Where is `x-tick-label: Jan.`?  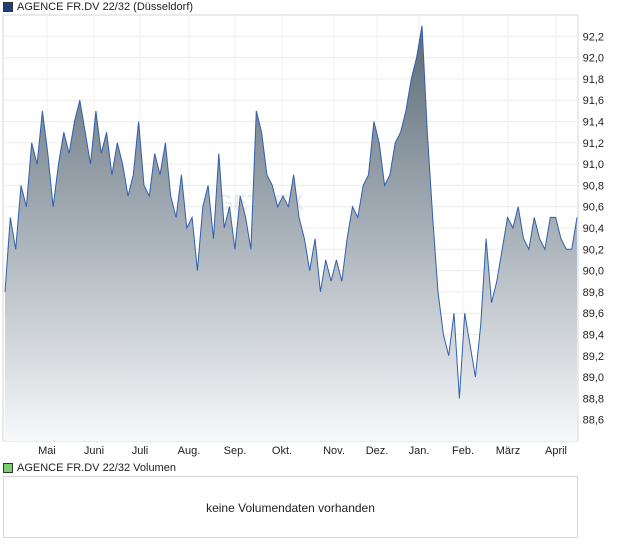 x-tick-label: Jan. is located at coordinates (419, 451).